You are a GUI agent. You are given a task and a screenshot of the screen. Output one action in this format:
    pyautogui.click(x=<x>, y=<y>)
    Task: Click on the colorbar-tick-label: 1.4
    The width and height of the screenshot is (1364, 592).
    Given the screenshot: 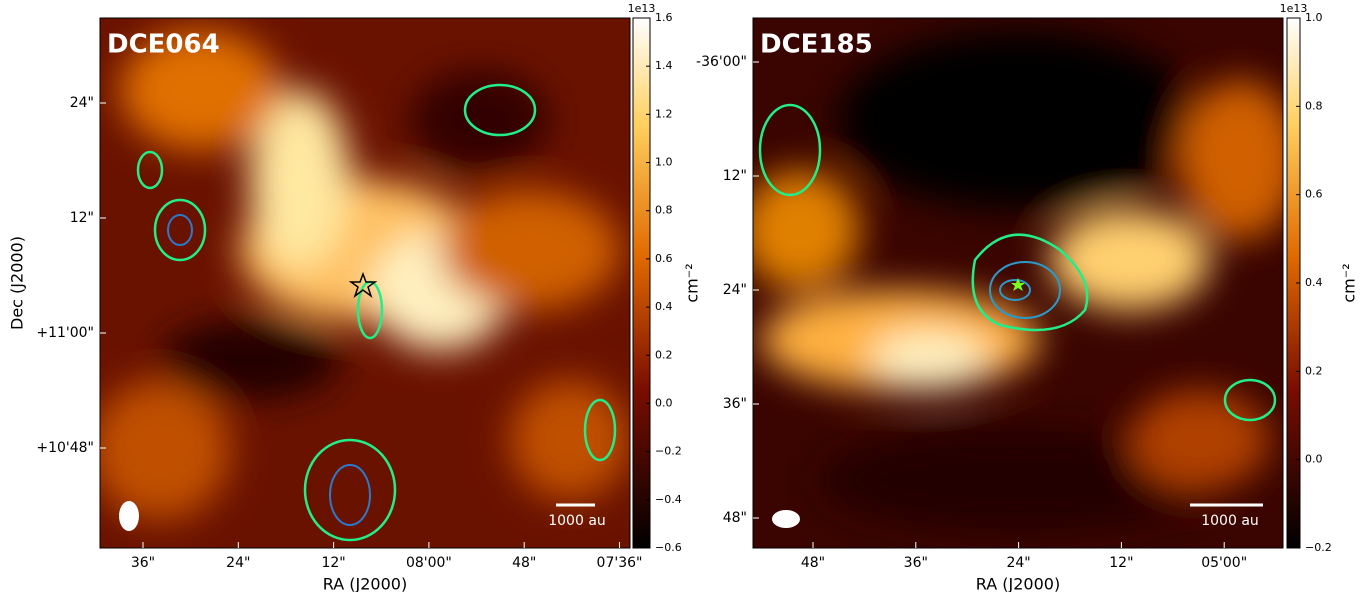 What is the action you would take?
    pyautogui.click(x=664, y=65)
    